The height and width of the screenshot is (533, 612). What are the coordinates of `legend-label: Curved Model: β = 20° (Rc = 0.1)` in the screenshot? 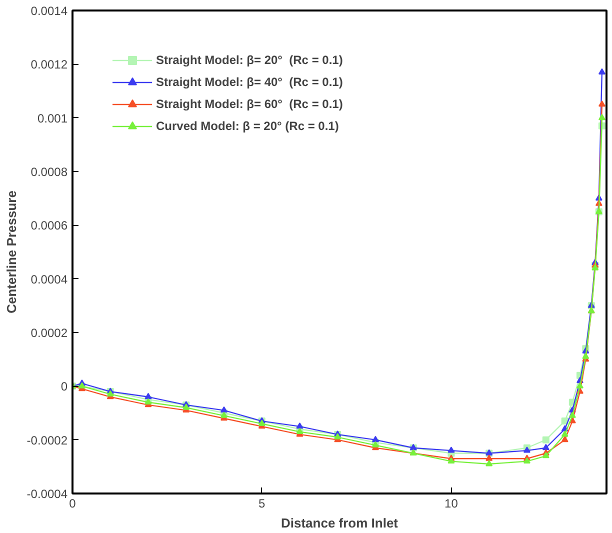 It's located at (247, 126).